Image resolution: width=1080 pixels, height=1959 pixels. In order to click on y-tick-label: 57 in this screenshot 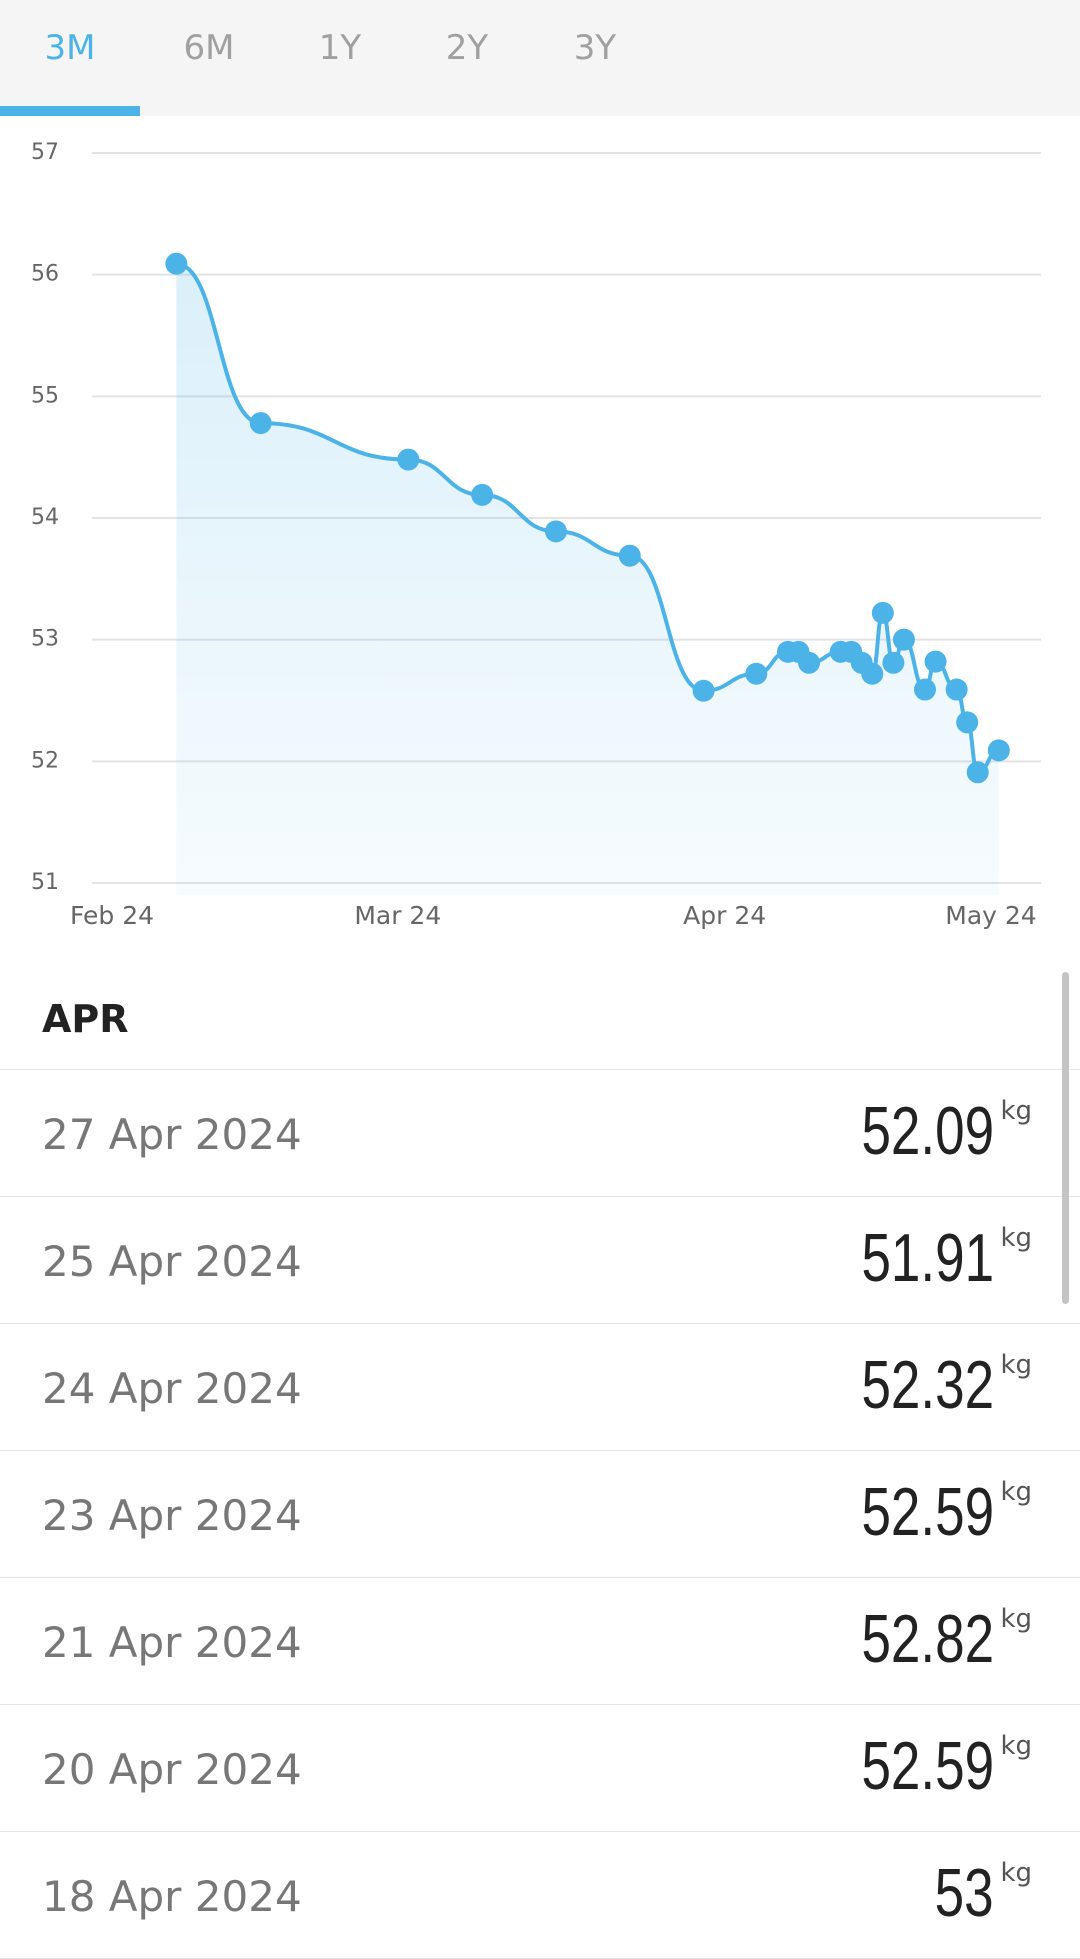, I will do `click(45, 152)`.